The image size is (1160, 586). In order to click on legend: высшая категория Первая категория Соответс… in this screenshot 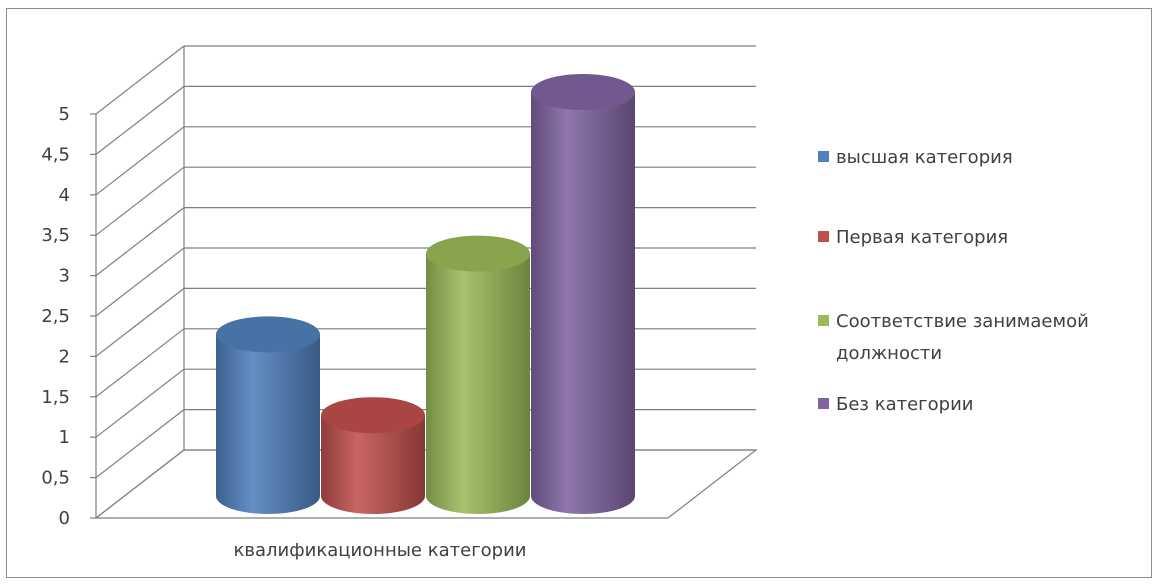, I will do `click(953, 281)`.